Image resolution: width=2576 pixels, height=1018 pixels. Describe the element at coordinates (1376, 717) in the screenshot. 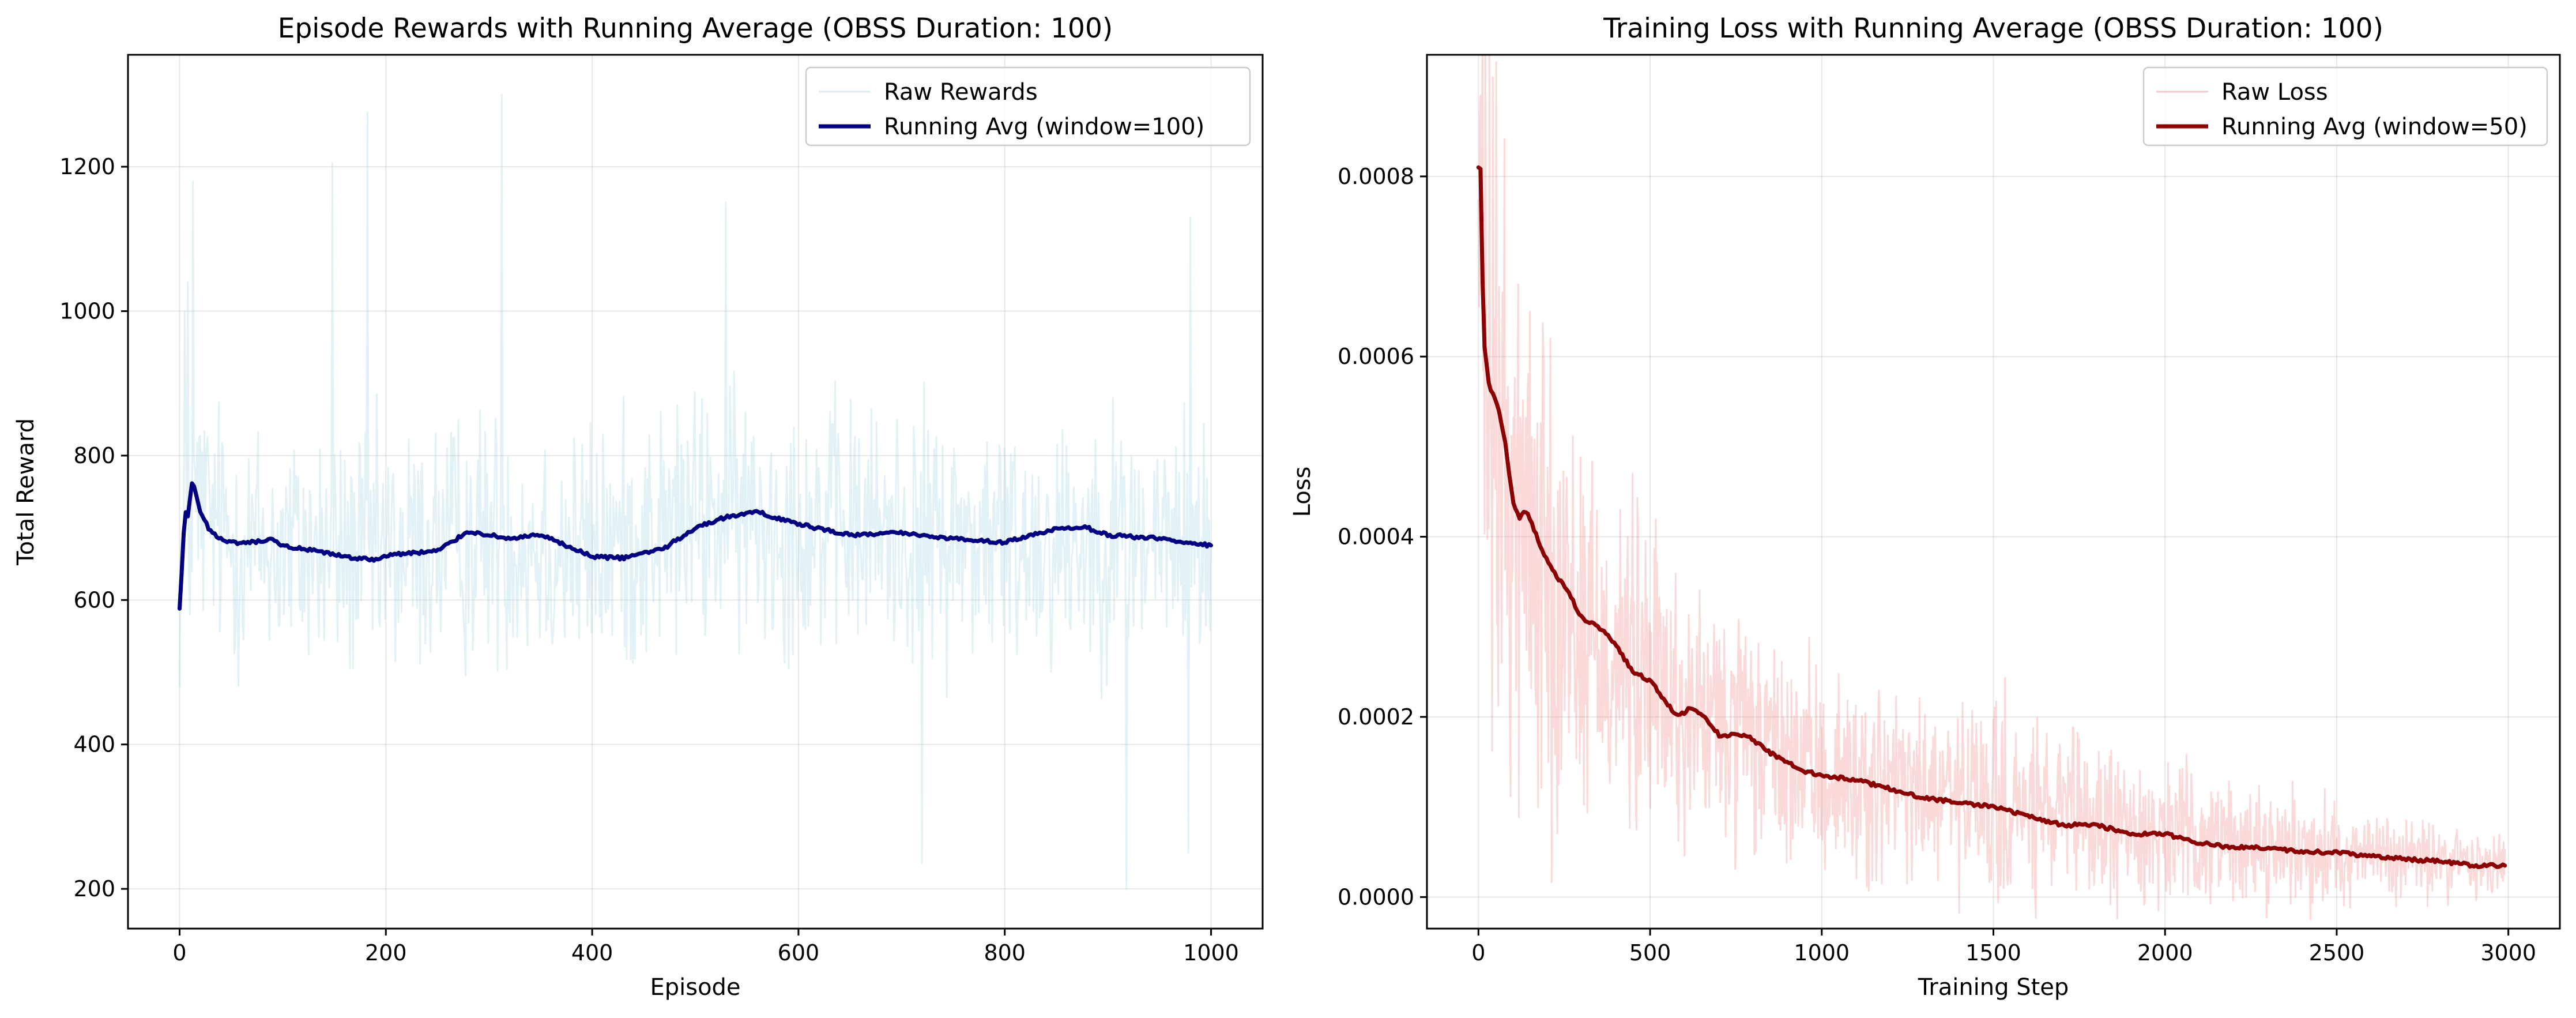

I see `y-tick-label: 0.0002` at that location.